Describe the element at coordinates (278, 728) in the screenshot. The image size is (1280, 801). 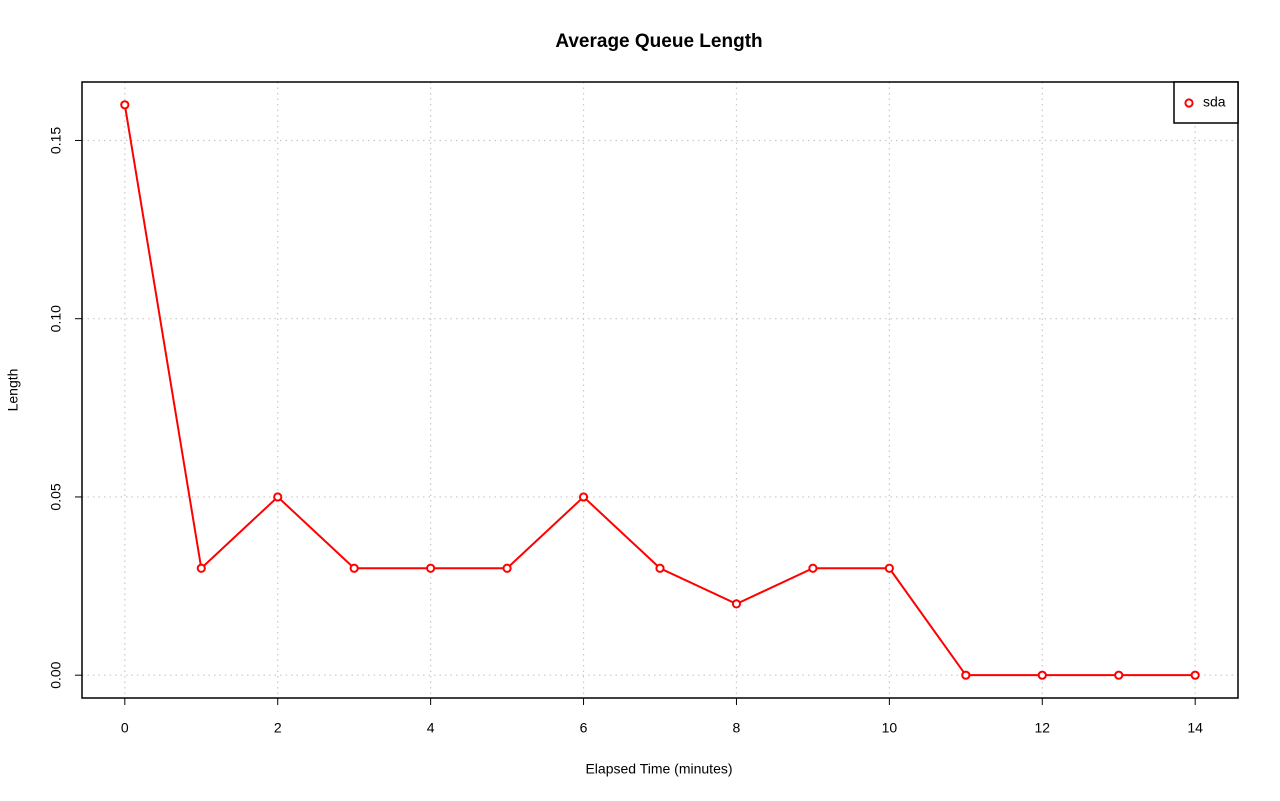
I see `x-tick-label: 2` at that location.